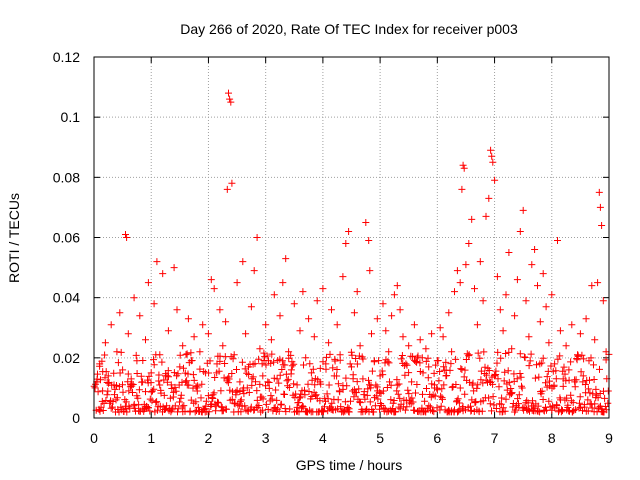 The height and width of the screenshot is (480, 640). Describe the element at coordinates (323, 438) in the screenshot. I see `x-tick-label: 4` at that location.